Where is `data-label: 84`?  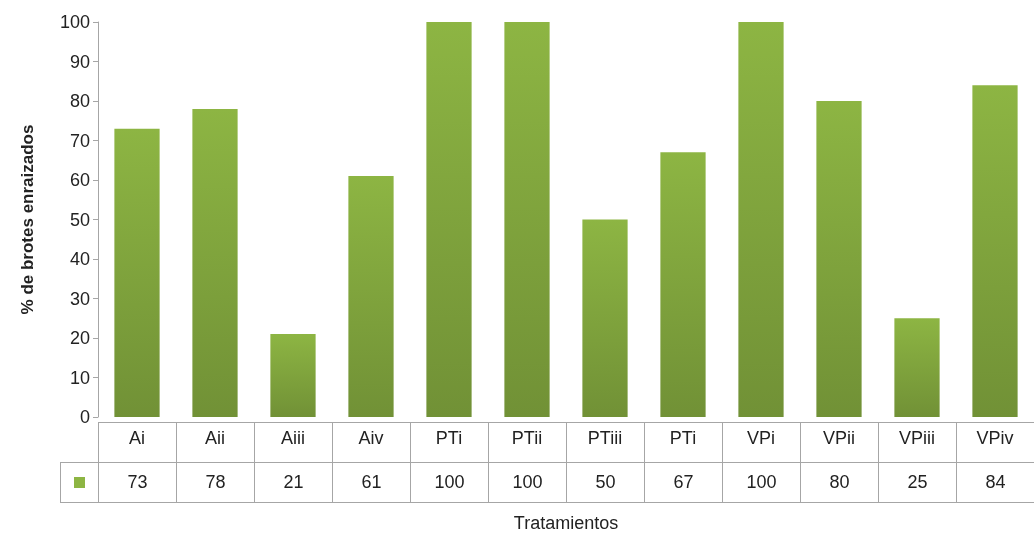 data-label: 84 is located at coordinates (995, 482).